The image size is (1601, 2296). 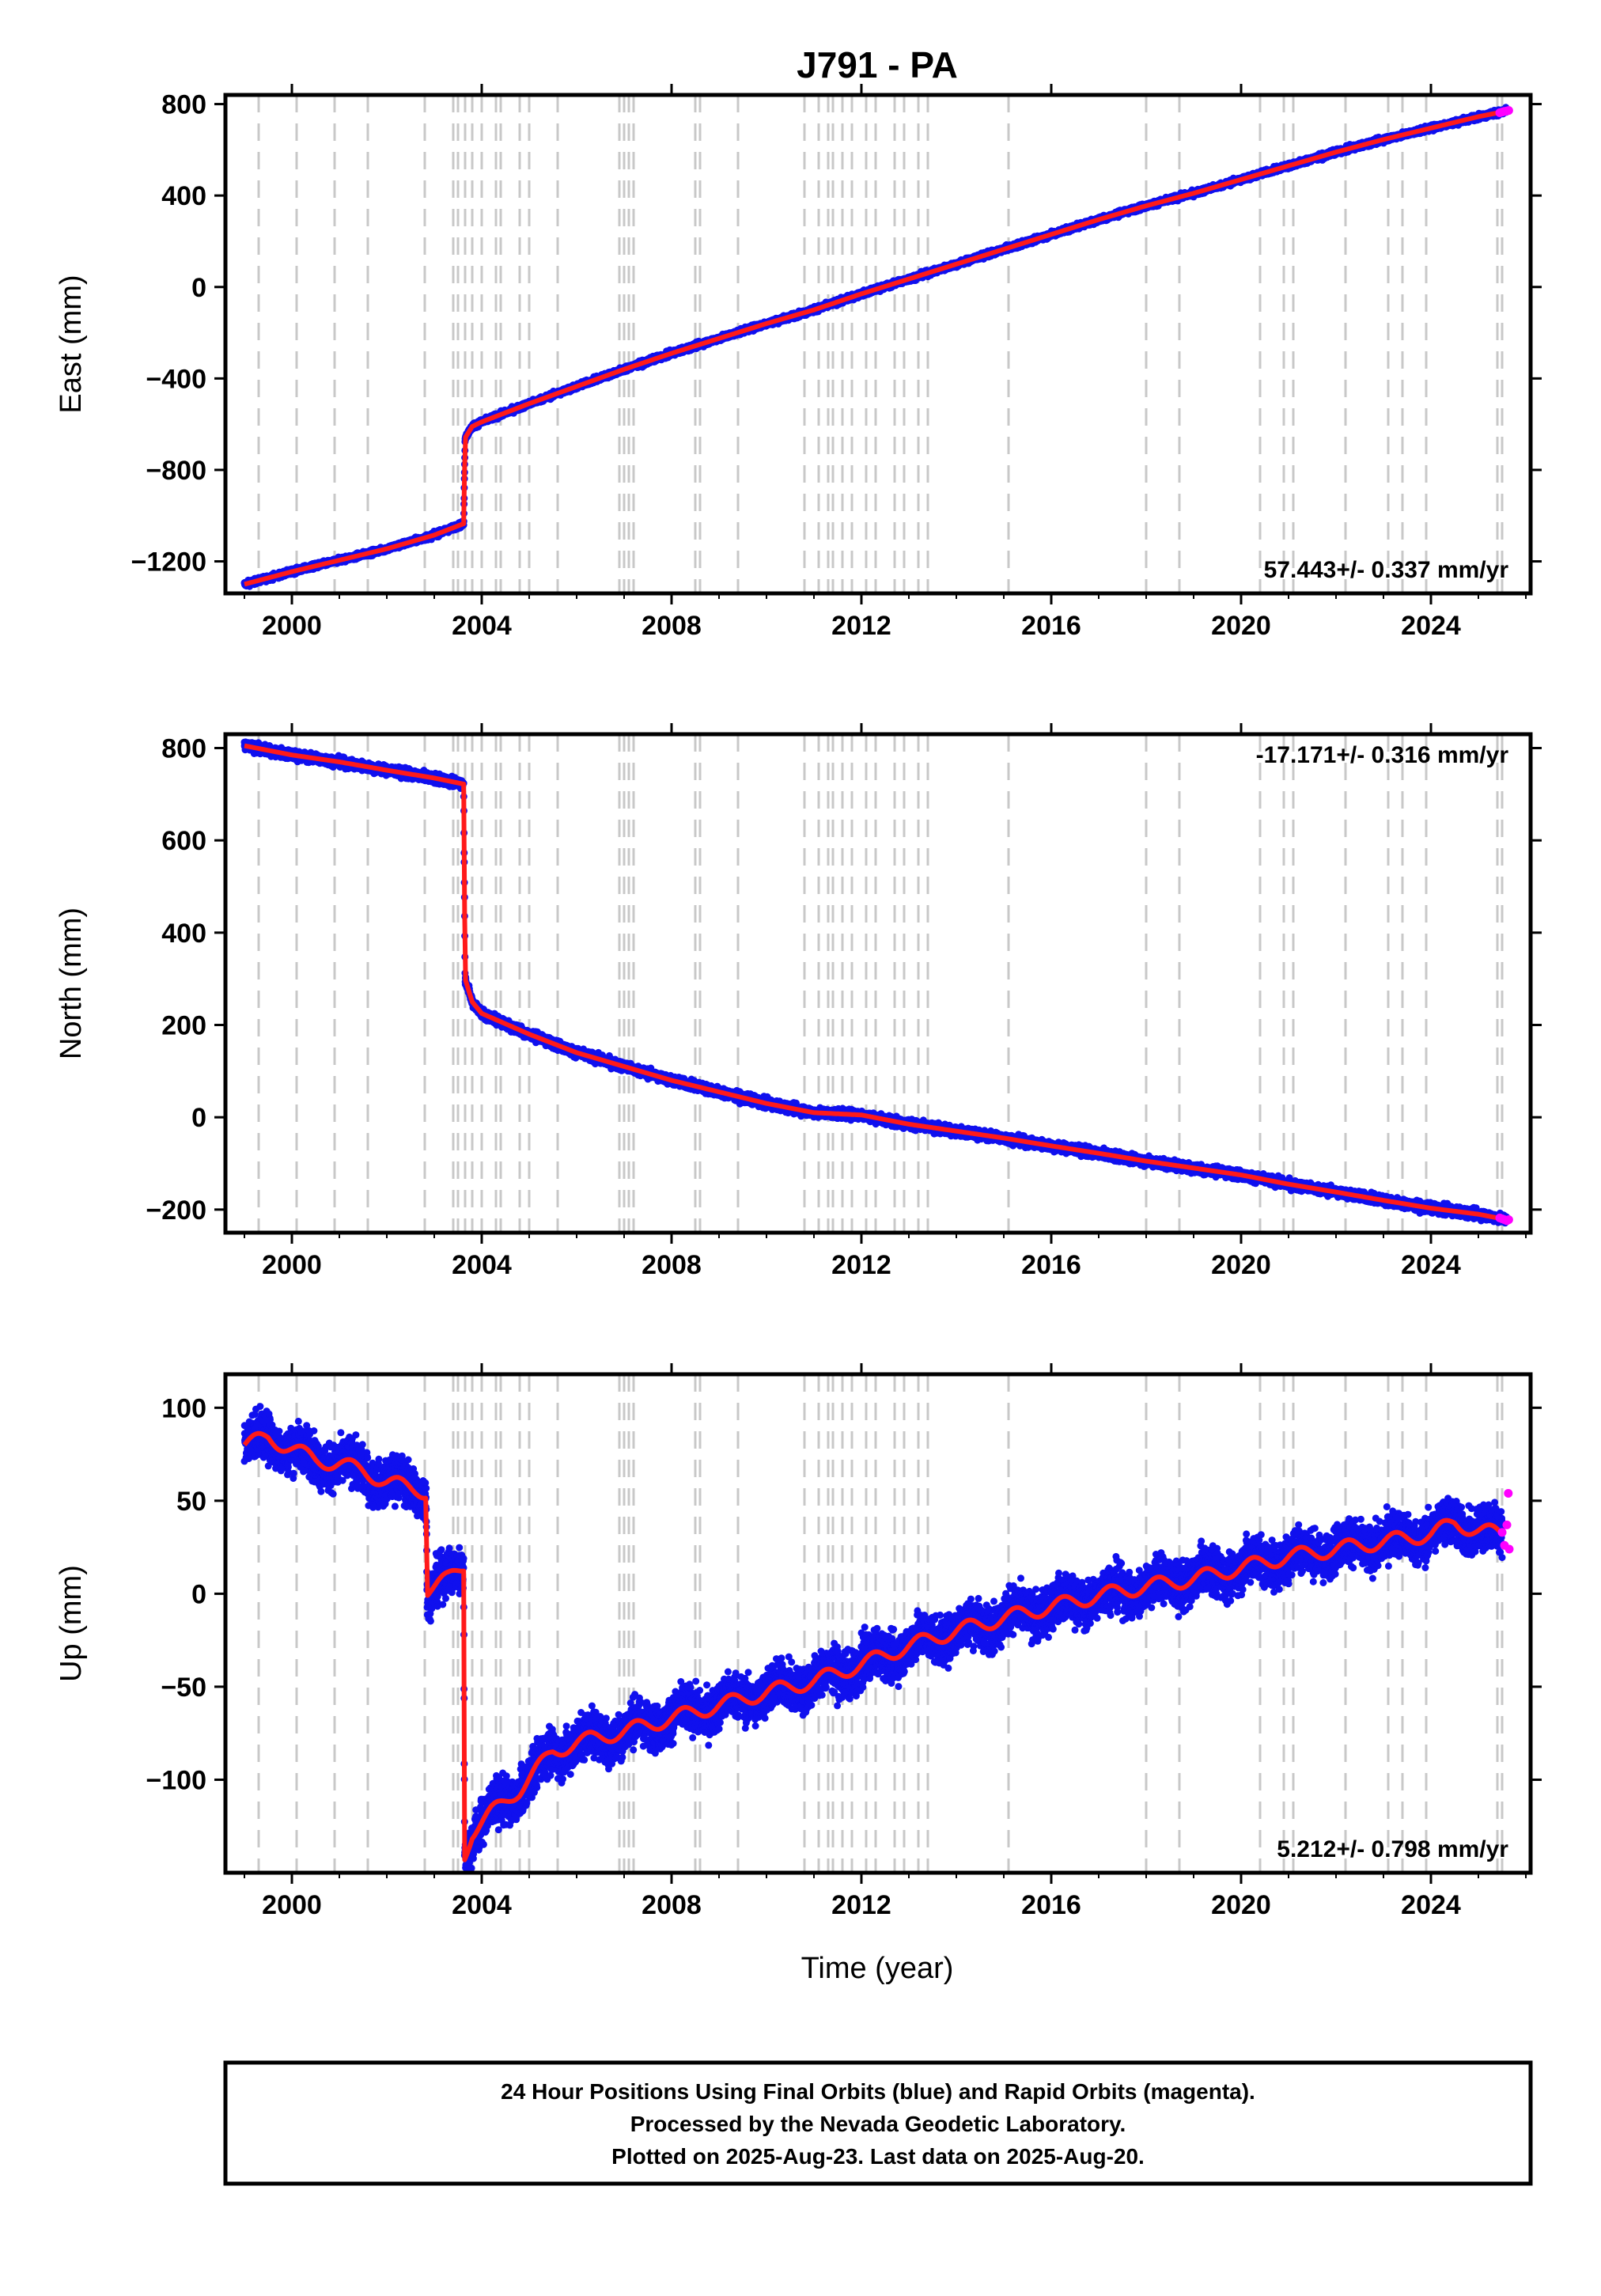 I want to click on figure-title: J791 - PA, so click(x=878, y=64).